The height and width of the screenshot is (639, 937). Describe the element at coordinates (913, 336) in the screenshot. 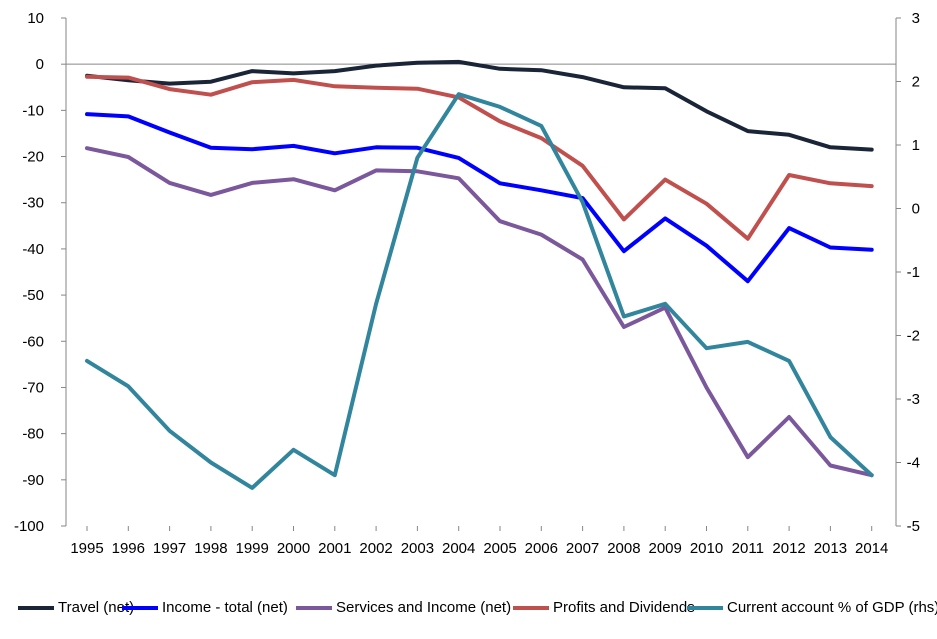

I see `right-tick-label: -2` at that location.